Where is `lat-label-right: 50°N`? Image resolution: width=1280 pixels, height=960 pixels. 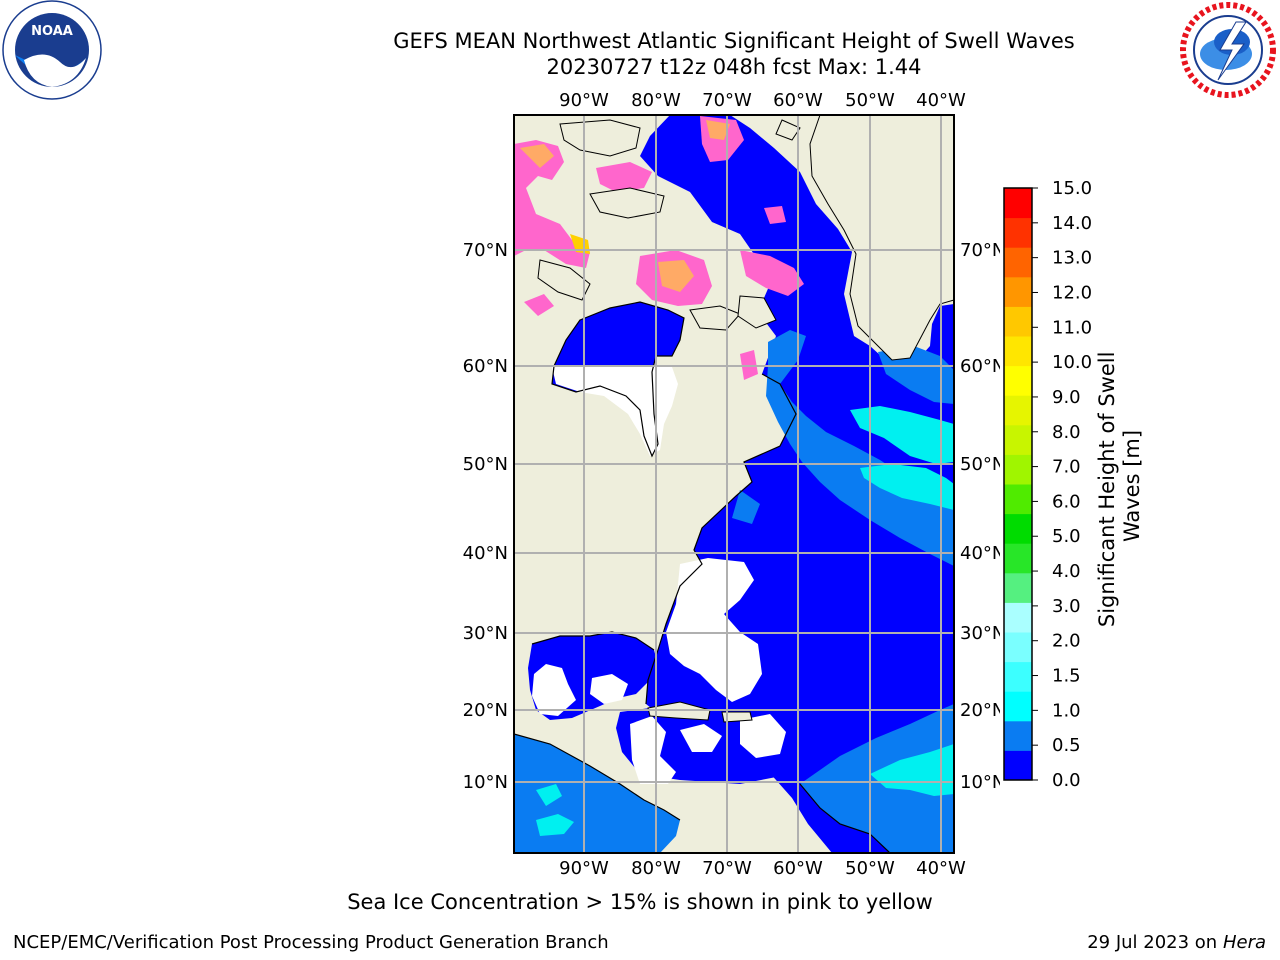 lat-label-right: 50°N is located at coordinates (980, 464).